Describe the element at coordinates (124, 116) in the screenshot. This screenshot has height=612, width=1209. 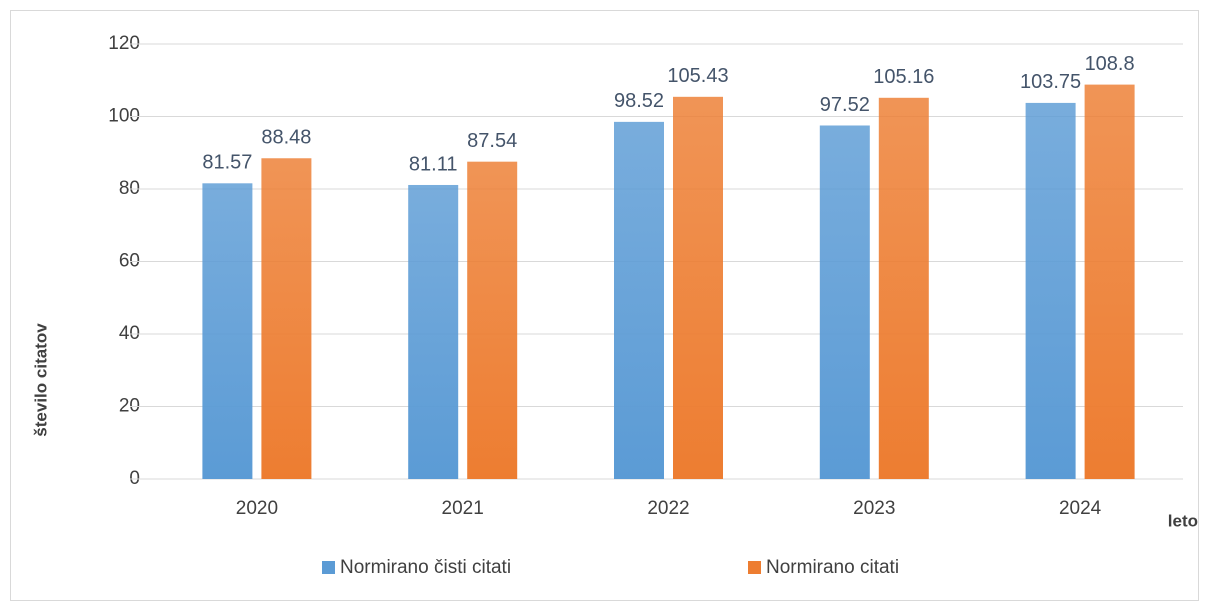
I see `y-tick-label: 100` at that location.